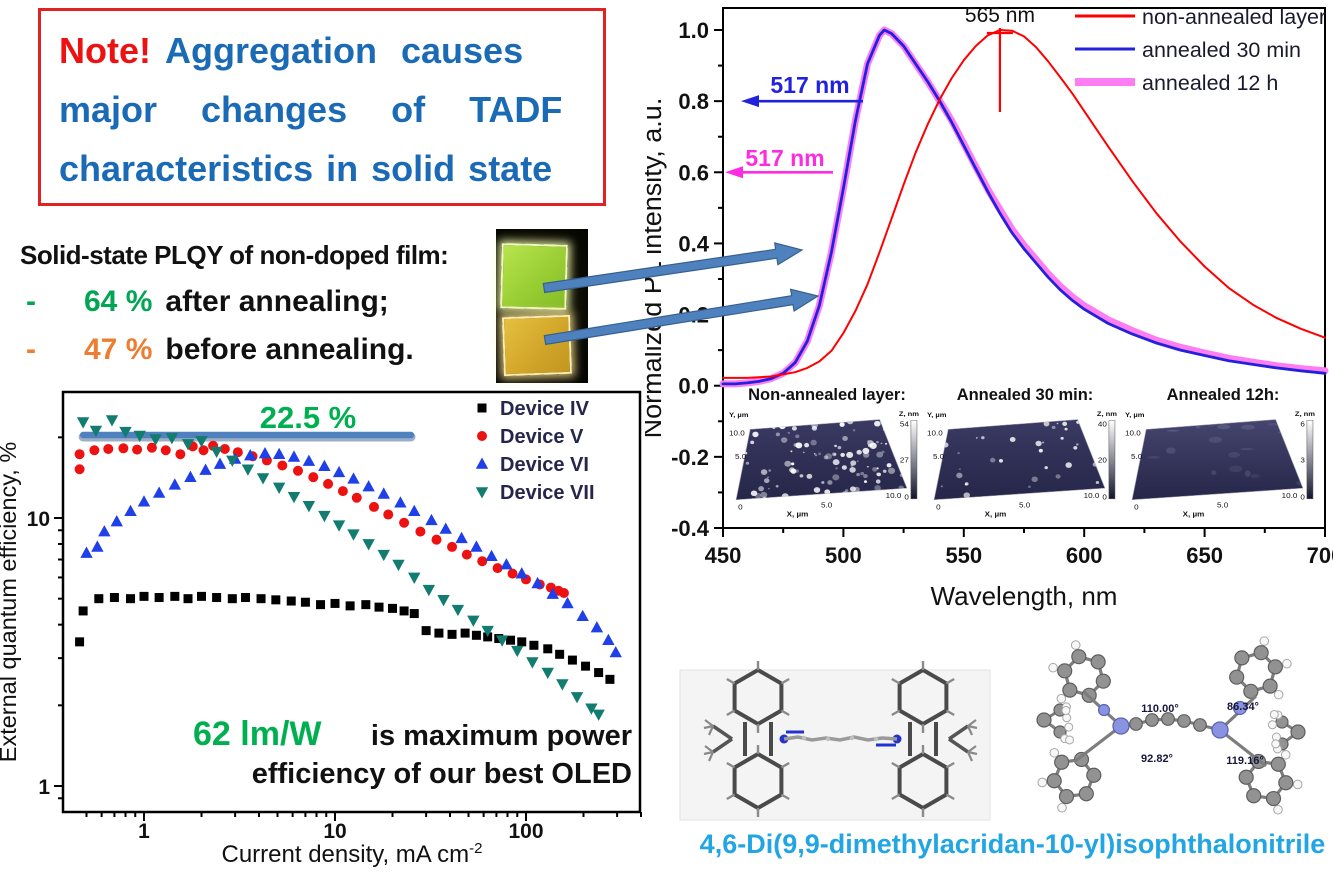  What do you see at coordinates (905, 424) in the screenshot?
I see `afm-z-tick: 54` at bounding box center [905, 424].